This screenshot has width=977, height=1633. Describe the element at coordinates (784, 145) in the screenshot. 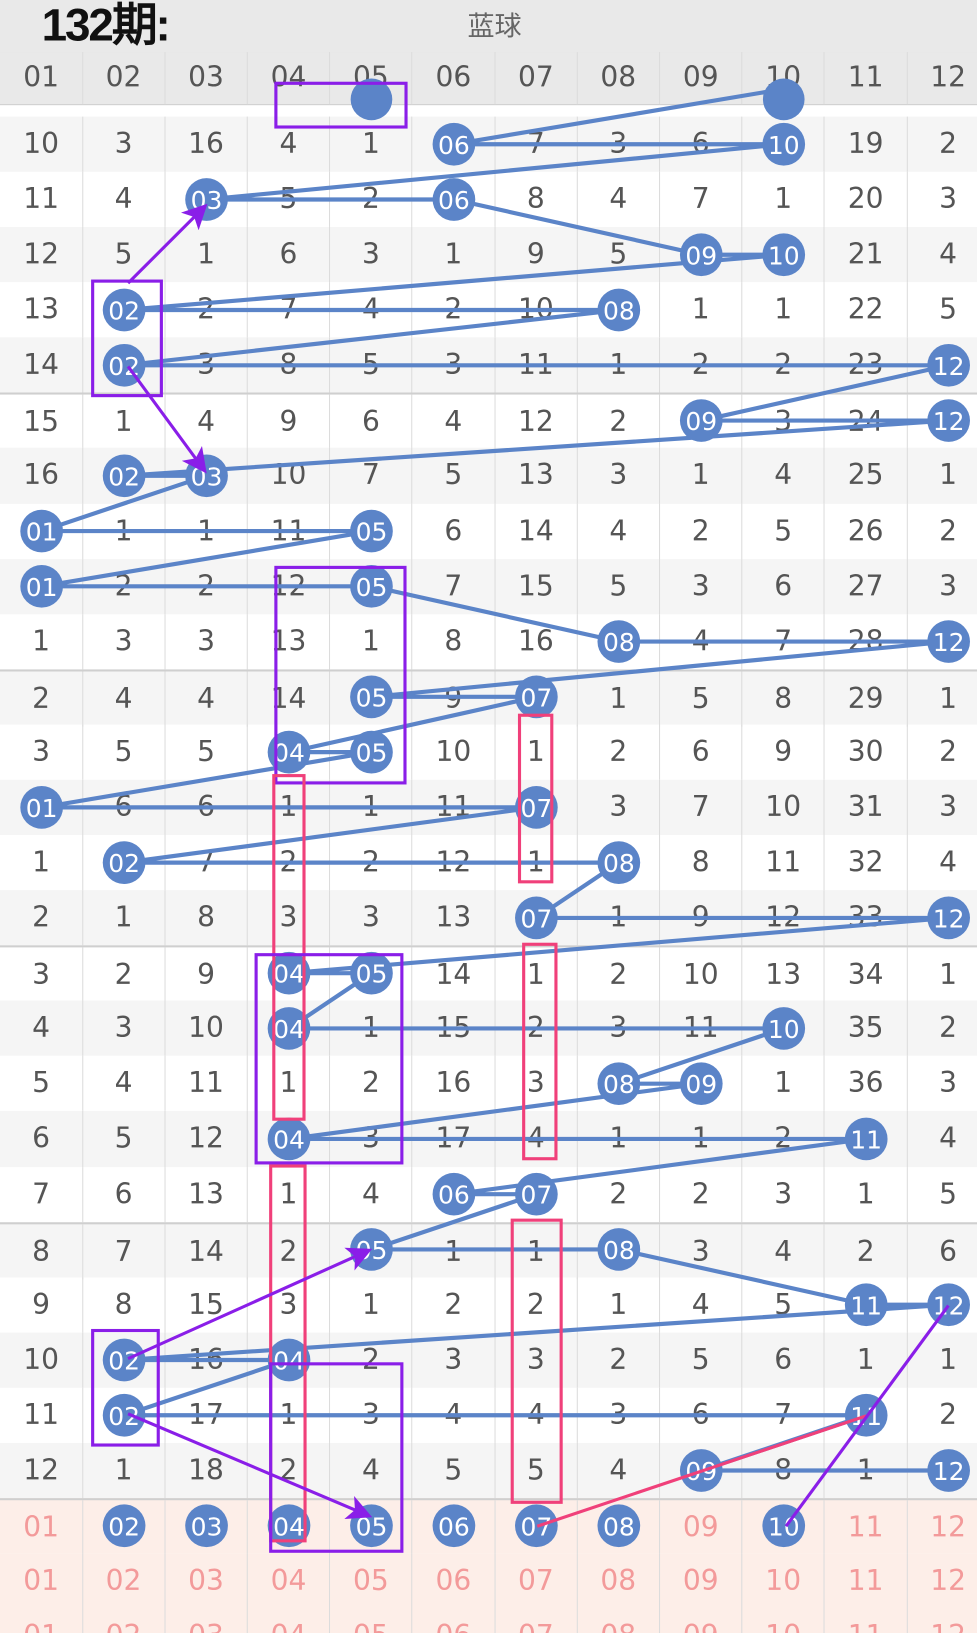

I see `ball-number: 10` at that location.